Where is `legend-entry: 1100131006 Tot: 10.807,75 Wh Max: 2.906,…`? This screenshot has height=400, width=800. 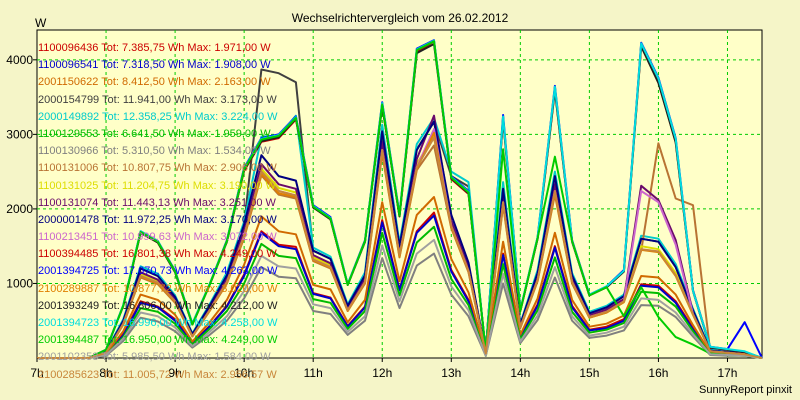
legend-entry: 1100131006 Tot: 10.807,75 Wh Max: 2.906,… is located at coordinates (157, 168).